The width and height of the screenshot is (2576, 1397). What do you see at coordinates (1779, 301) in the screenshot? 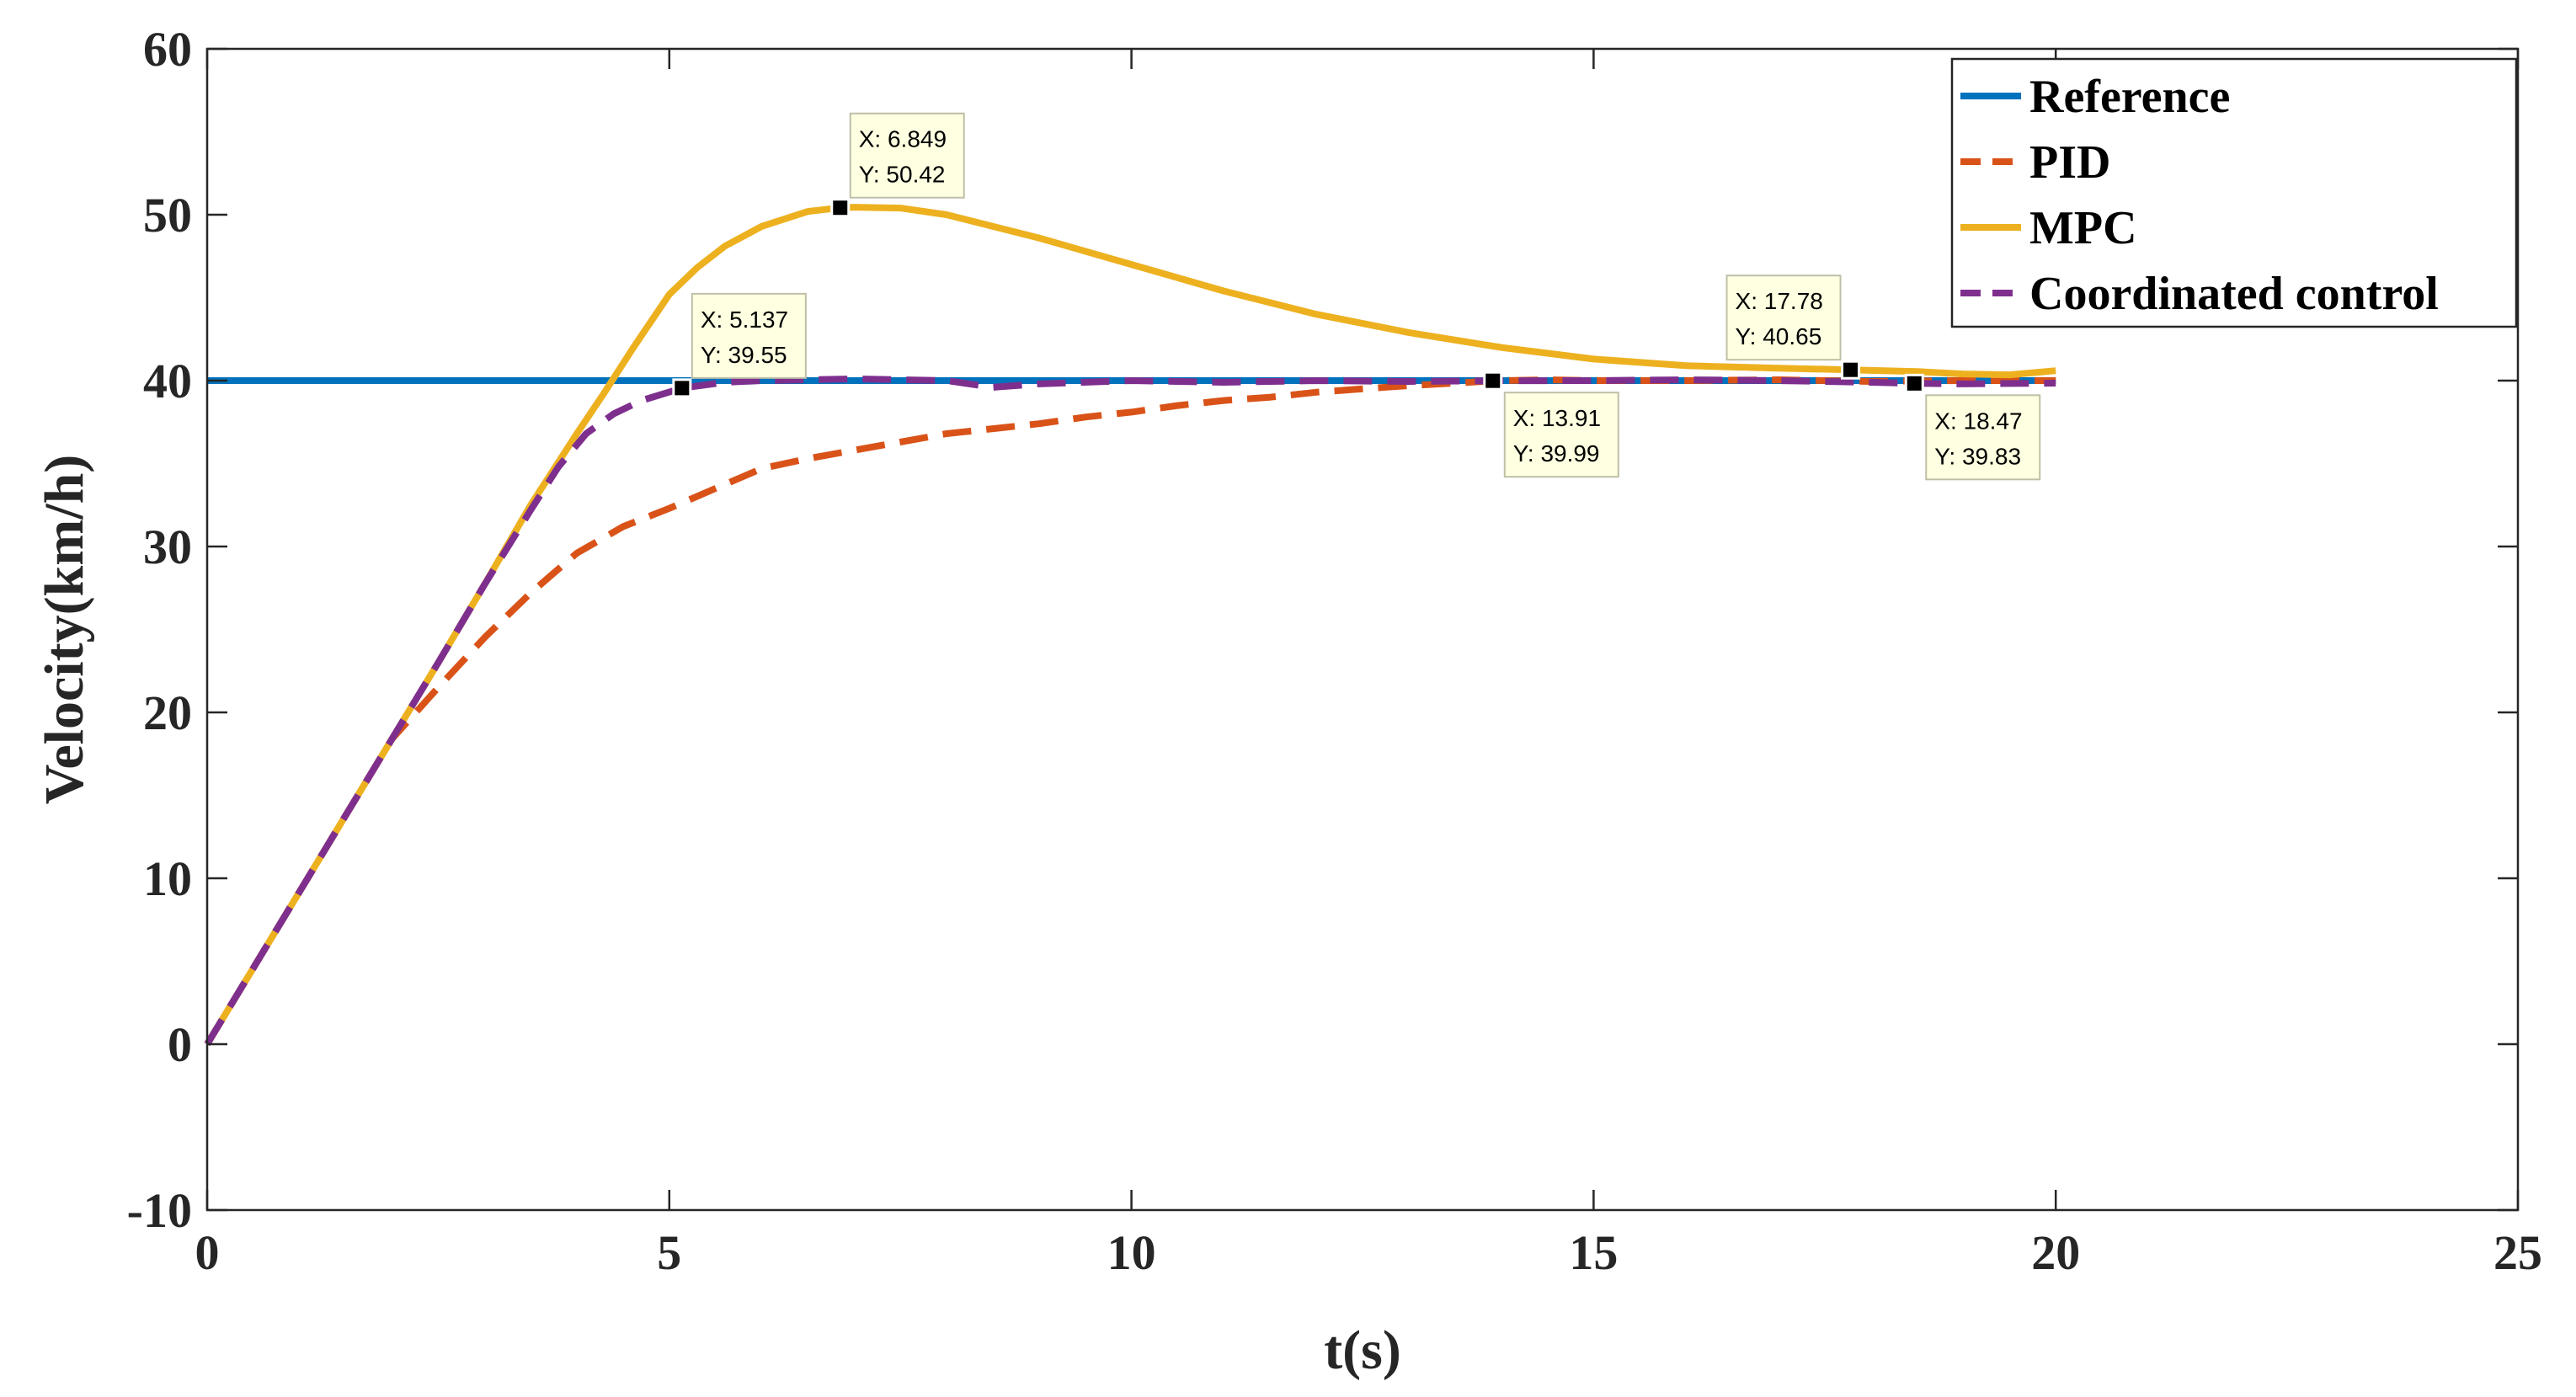
I see `datatip-x-label: X: 17.78` at bounding box center [1779, 301].